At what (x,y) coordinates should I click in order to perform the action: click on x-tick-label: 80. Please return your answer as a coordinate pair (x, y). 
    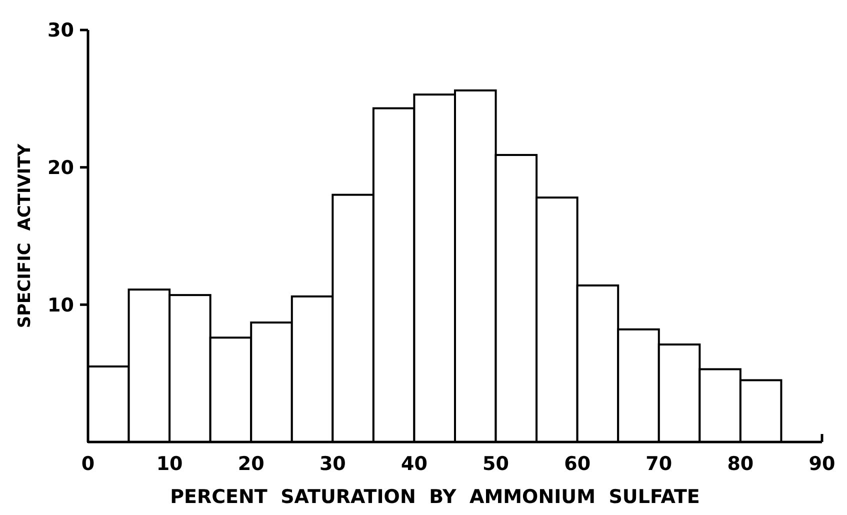
    Looking at the image, I should click on (740, 464).